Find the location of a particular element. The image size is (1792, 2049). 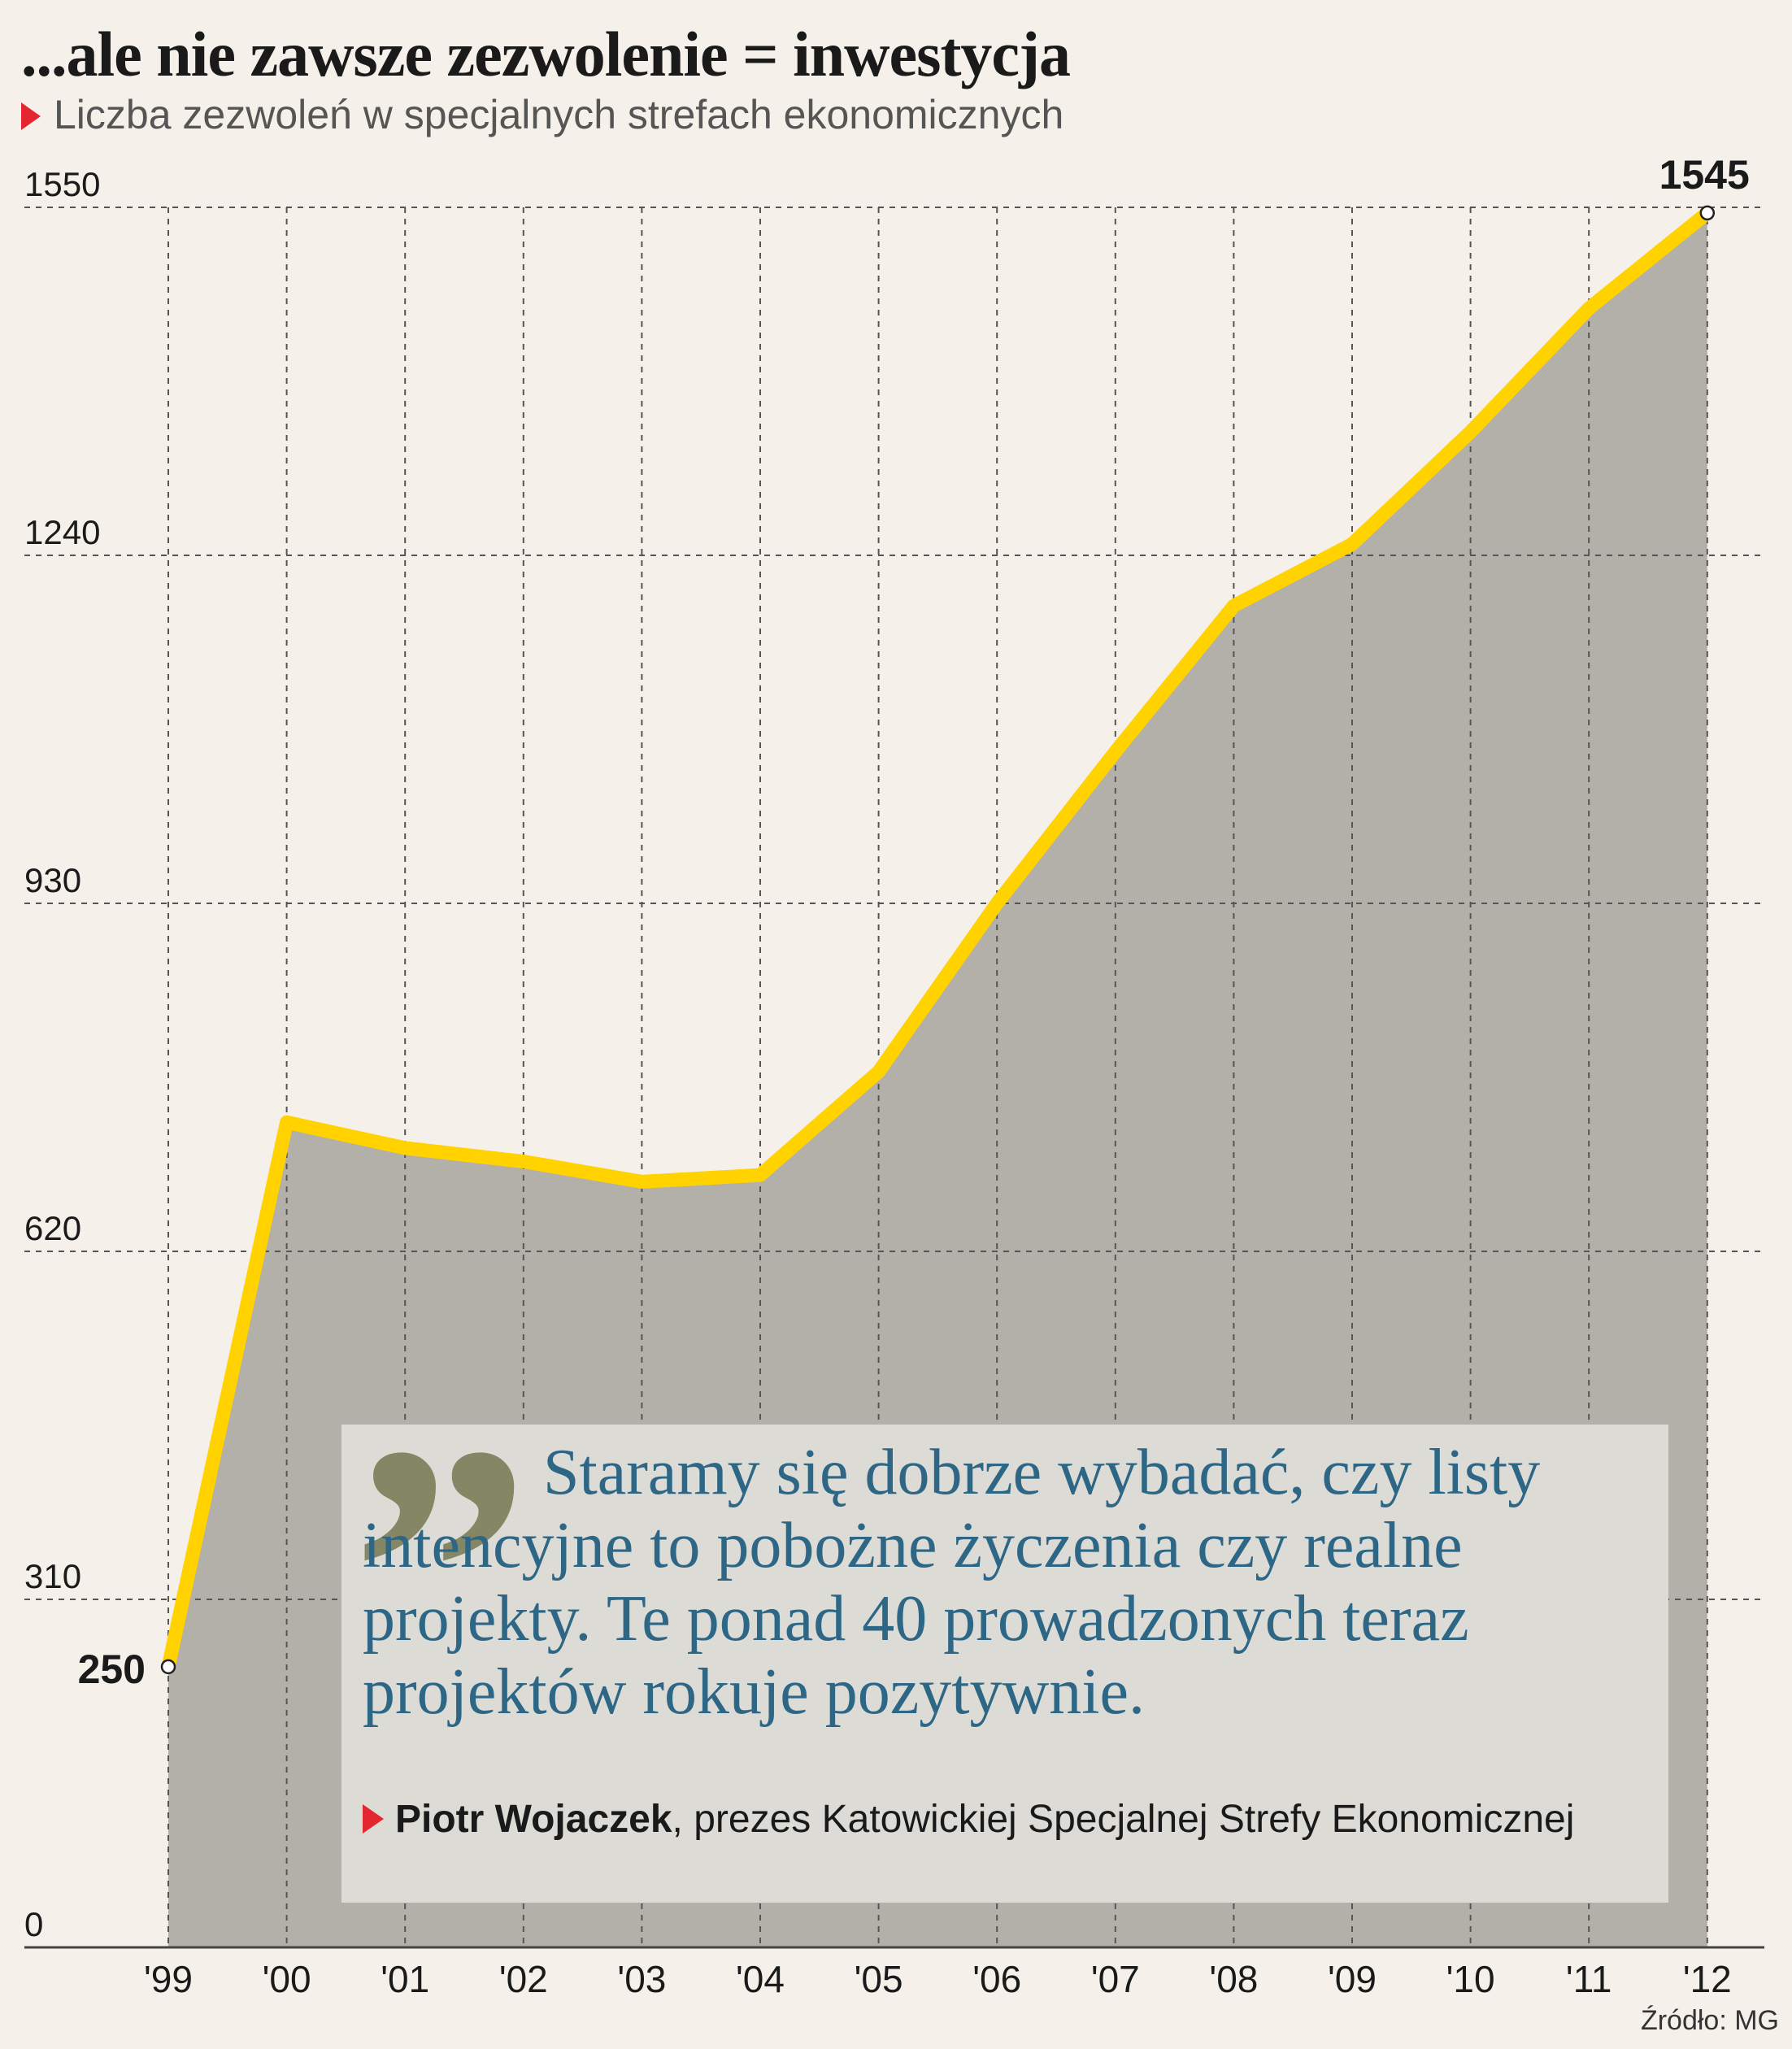

x-tick-label: '08 is located at coordinates (1233, 1979).